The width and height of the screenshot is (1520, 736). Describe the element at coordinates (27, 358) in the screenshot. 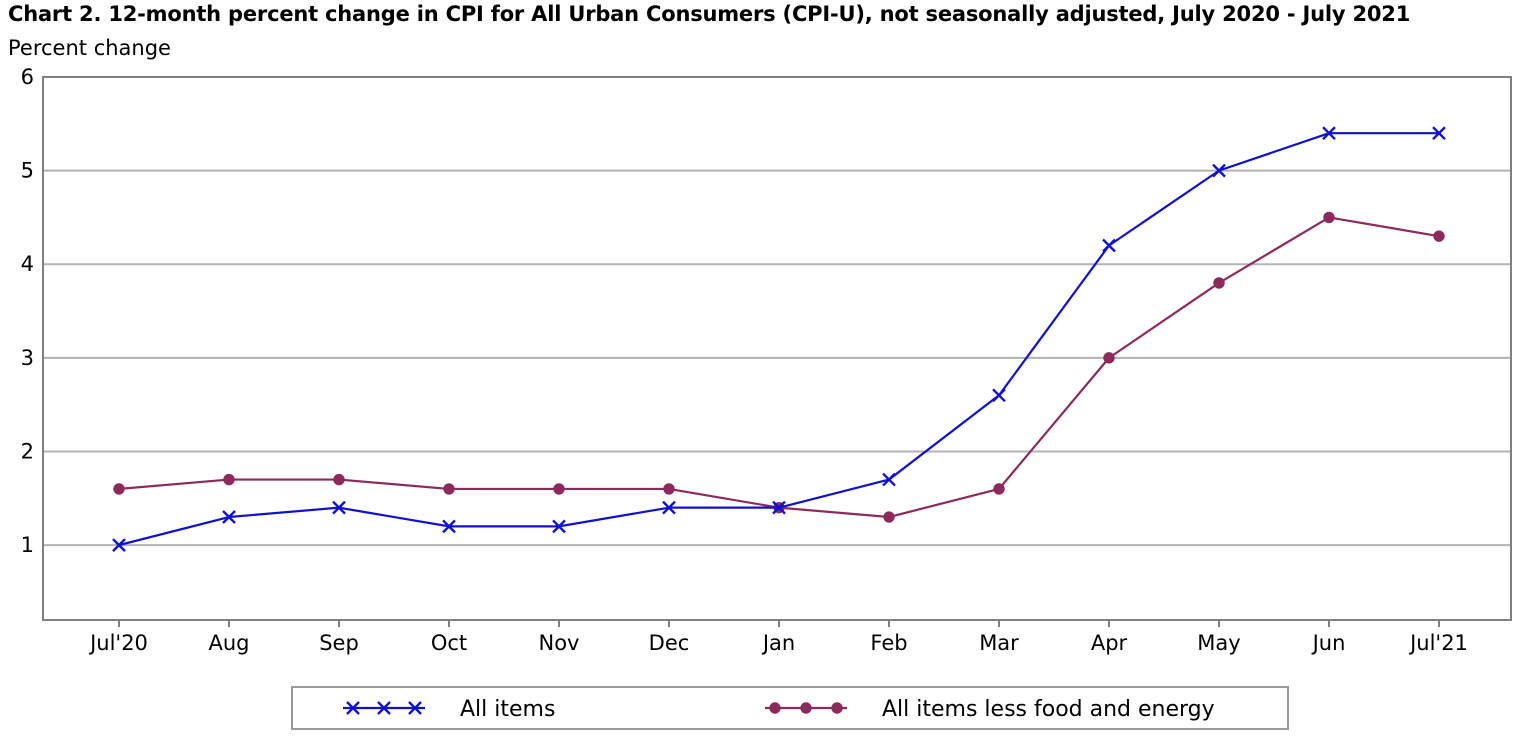

I see `y-tick-label: 3` at that location.